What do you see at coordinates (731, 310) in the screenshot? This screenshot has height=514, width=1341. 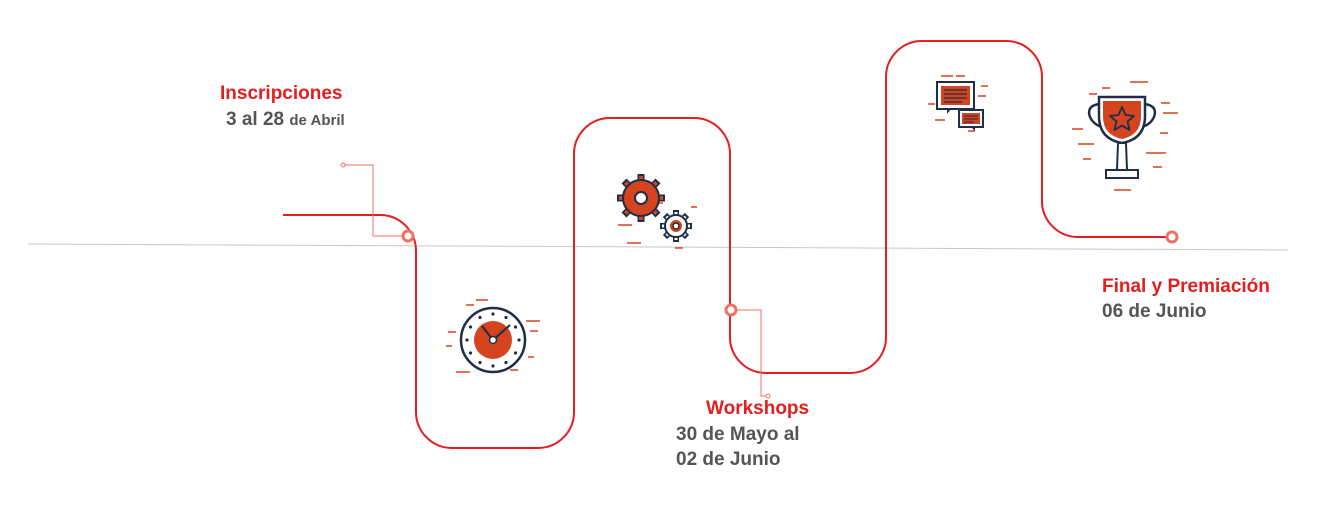 I see `workshops-marker` at bounding box center [731, 310].